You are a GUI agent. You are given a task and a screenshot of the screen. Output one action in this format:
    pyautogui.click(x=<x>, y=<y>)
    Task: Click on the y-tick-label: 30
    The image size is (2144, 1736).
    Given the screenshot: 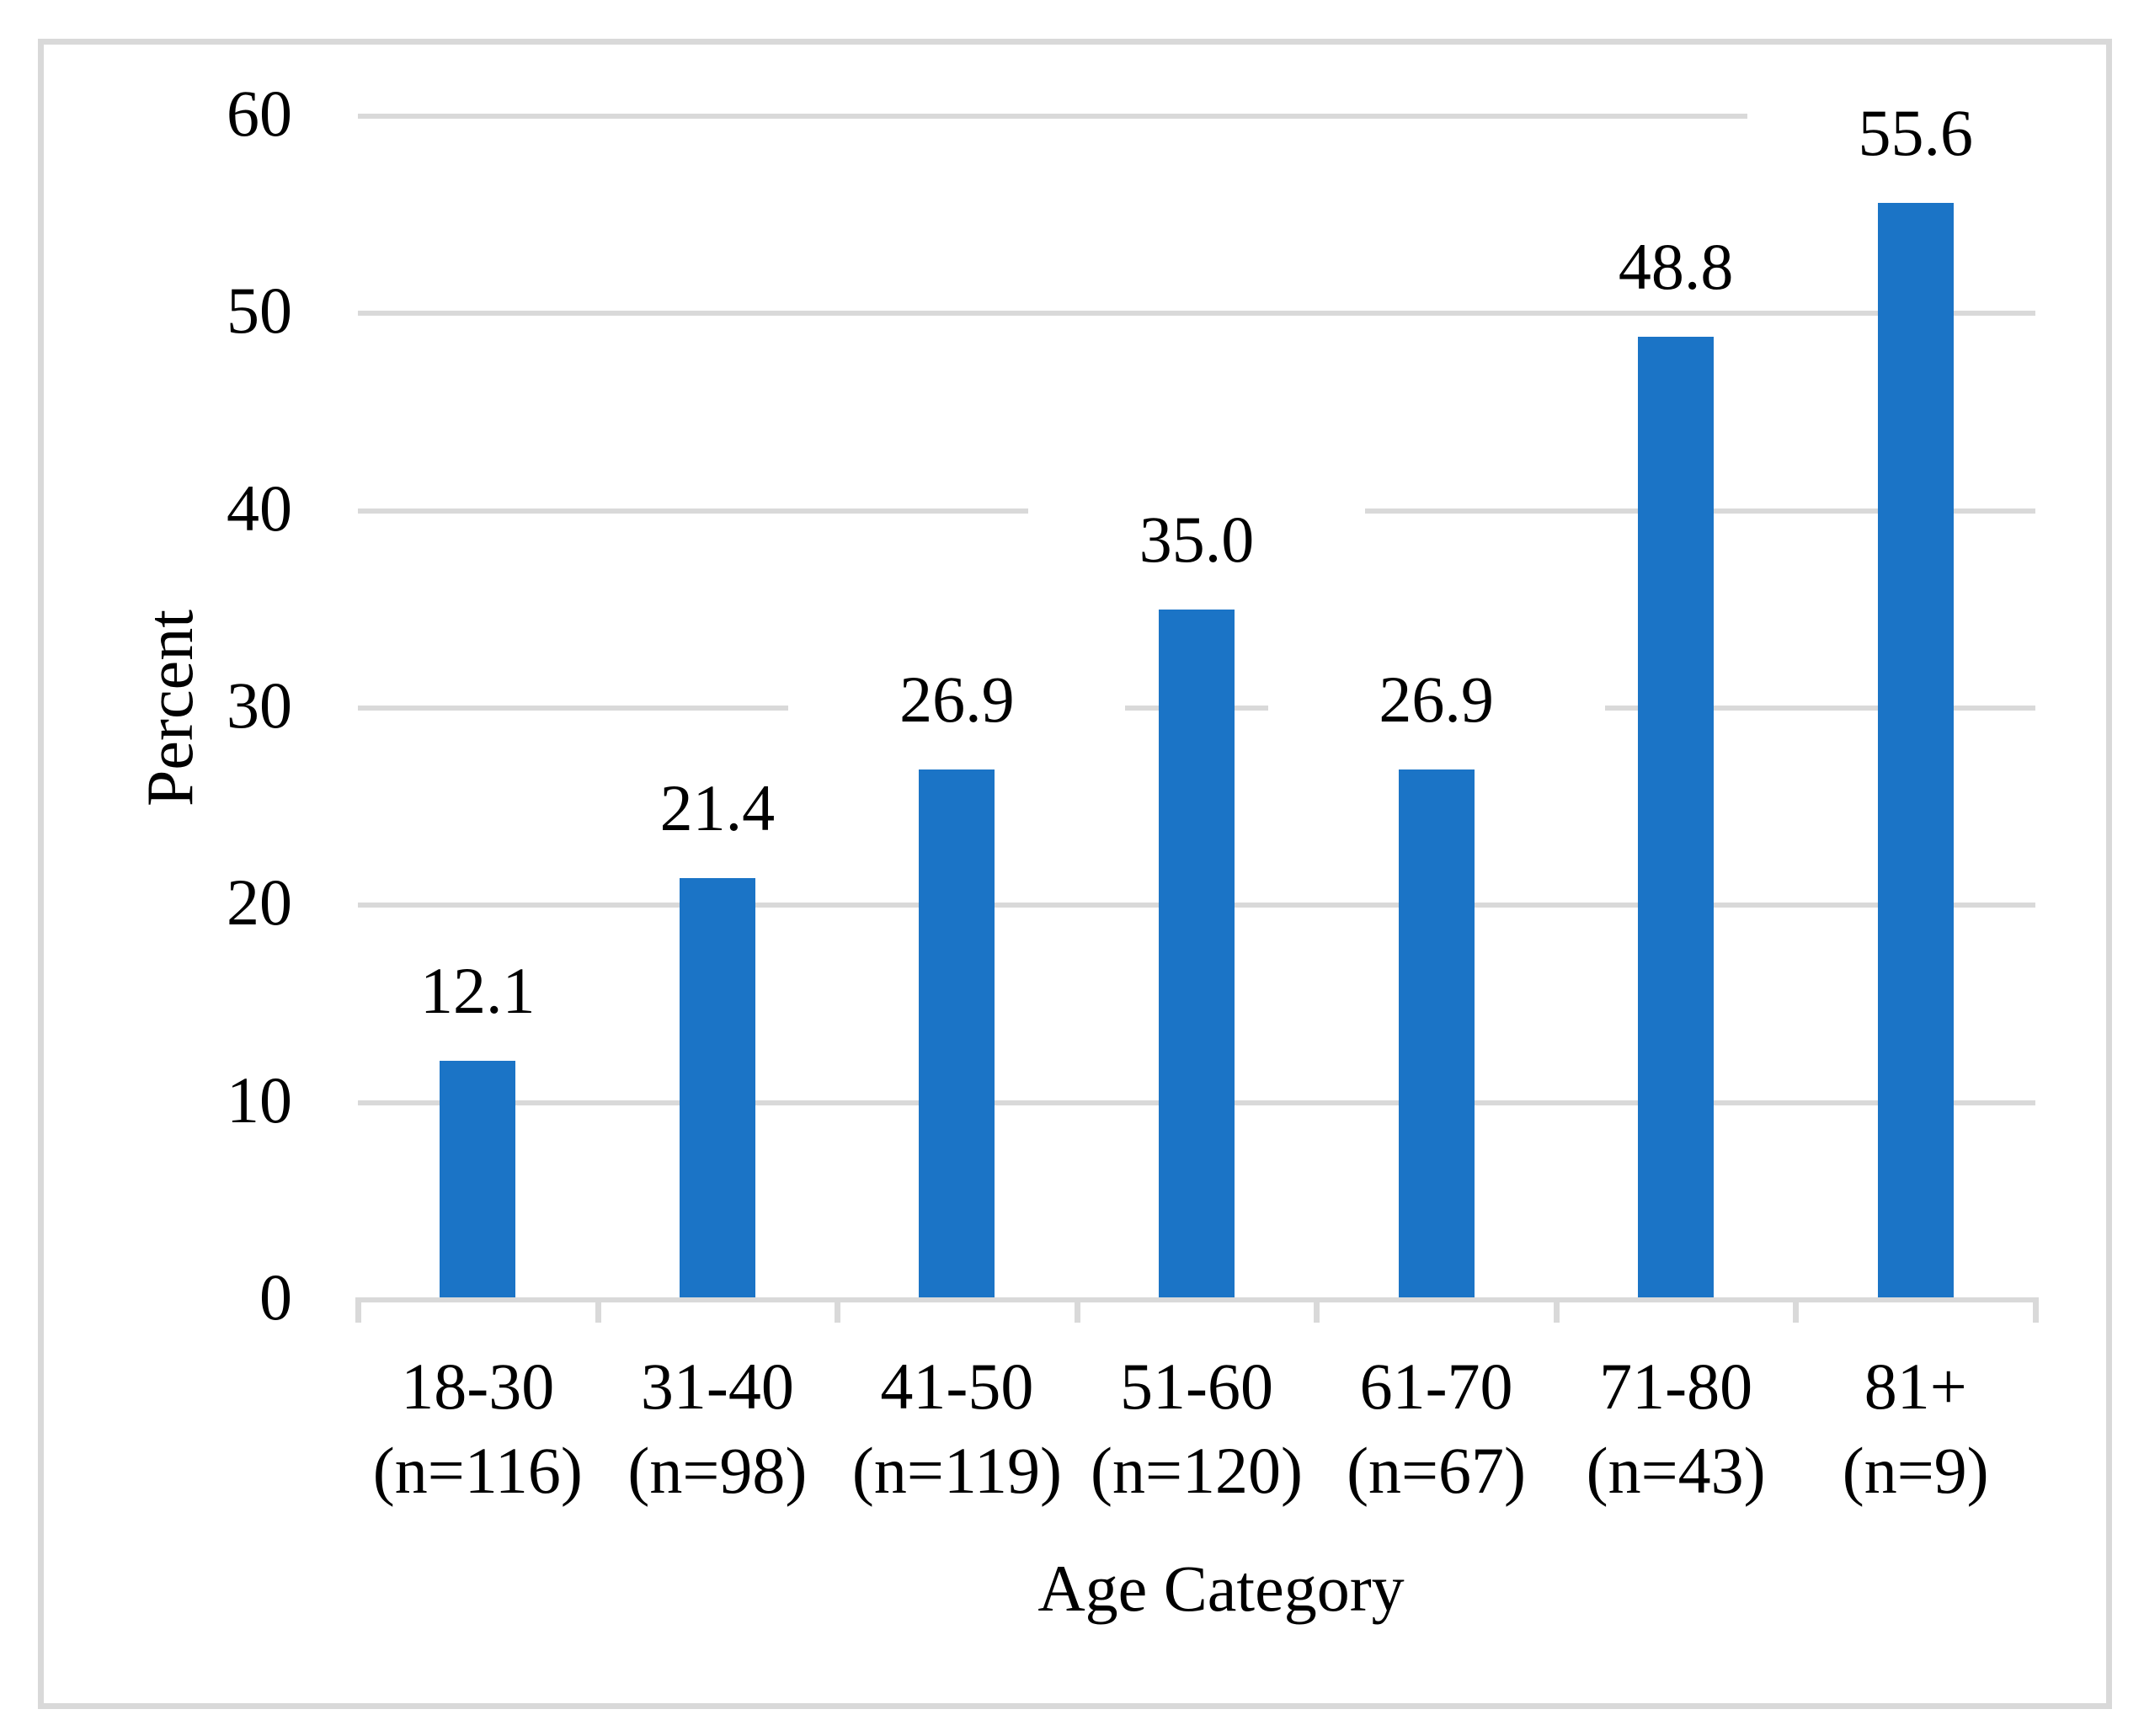 What is the action you would take?
    pyautogui.click(x=259, y=705)
    